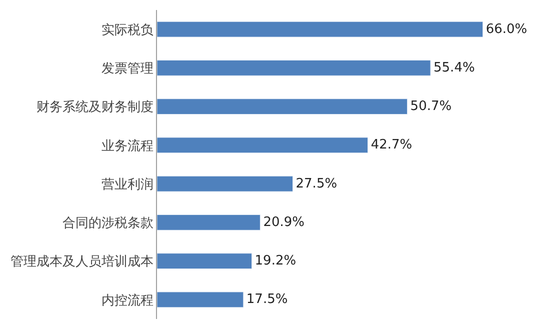 This screenshot has height=329, width=560. Describe the element at coordinates (127, 146) in the screenshot. I see `y-tick-label: 业务流程` at that location.